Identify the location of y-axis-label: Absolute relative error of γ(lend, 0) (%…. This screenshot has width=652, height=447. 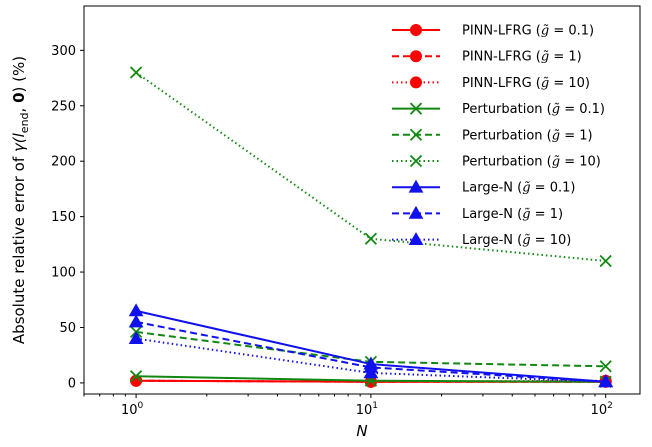
(20, 200).